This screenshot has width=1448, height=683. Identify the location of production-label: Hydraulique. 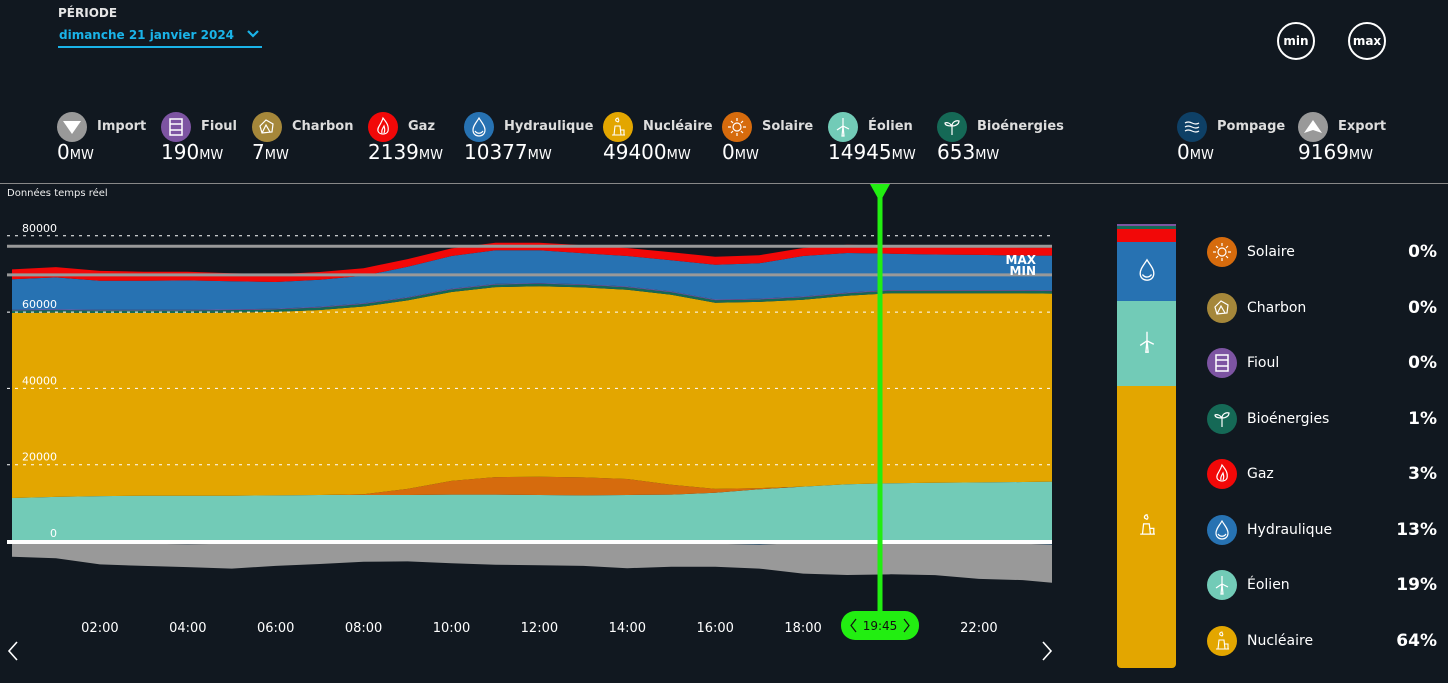
(549, 126).